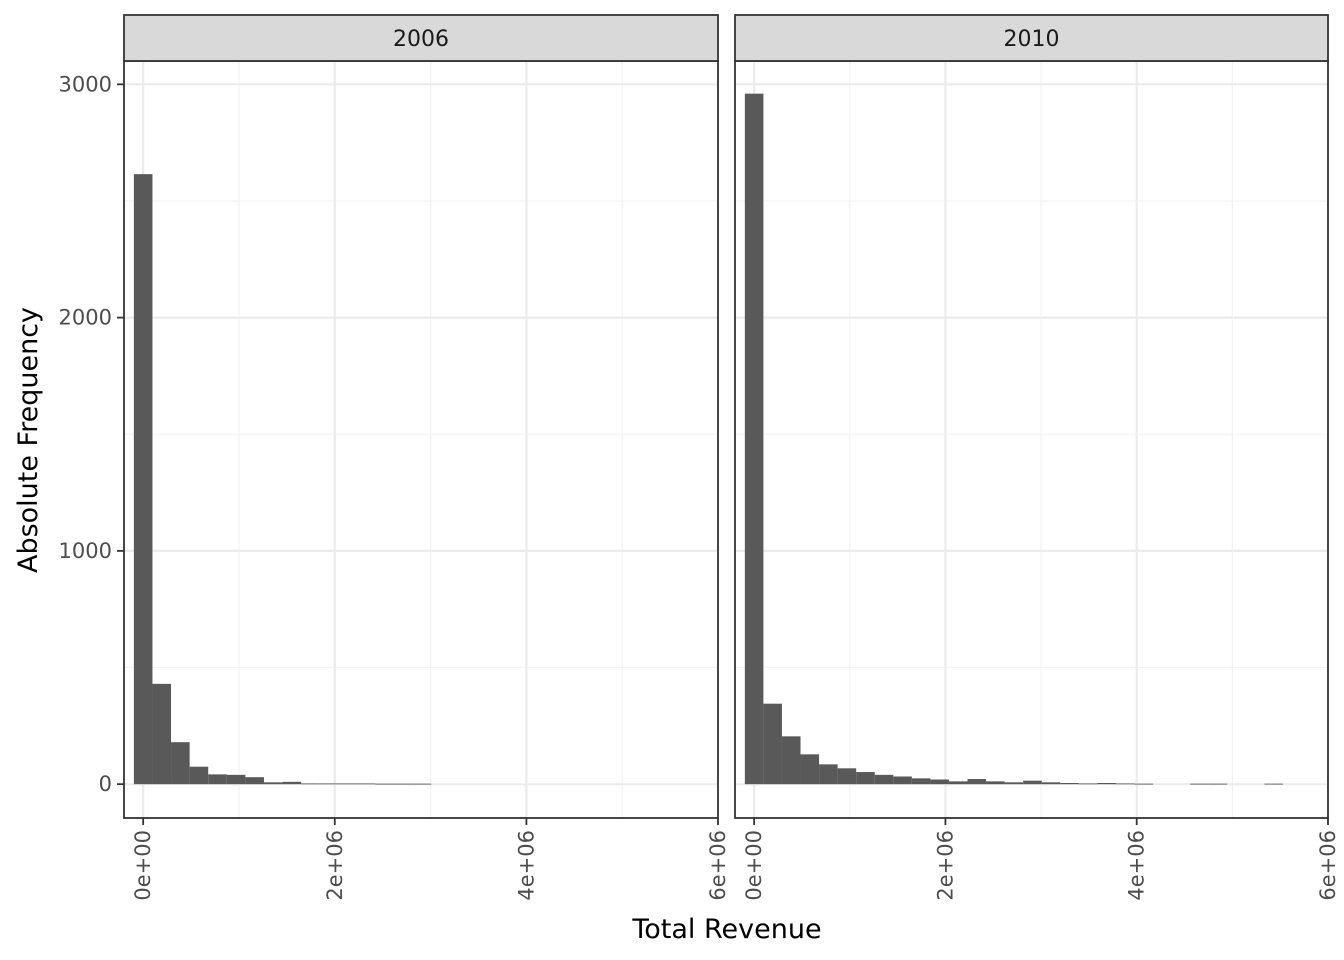 The image size is (1344, 960). I want to click on y-tick-label: 2000, so click(85, 318).